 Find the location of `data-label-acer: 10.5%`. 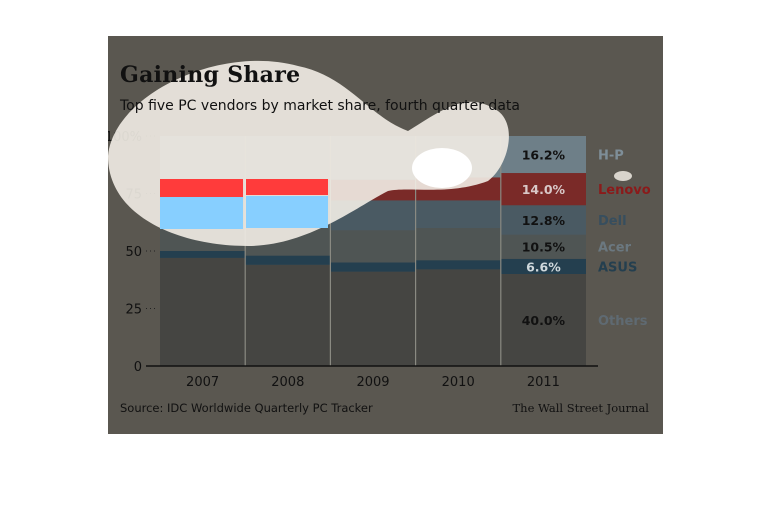

data-label-acer: 10.5% is located at coordinates (544, 247).